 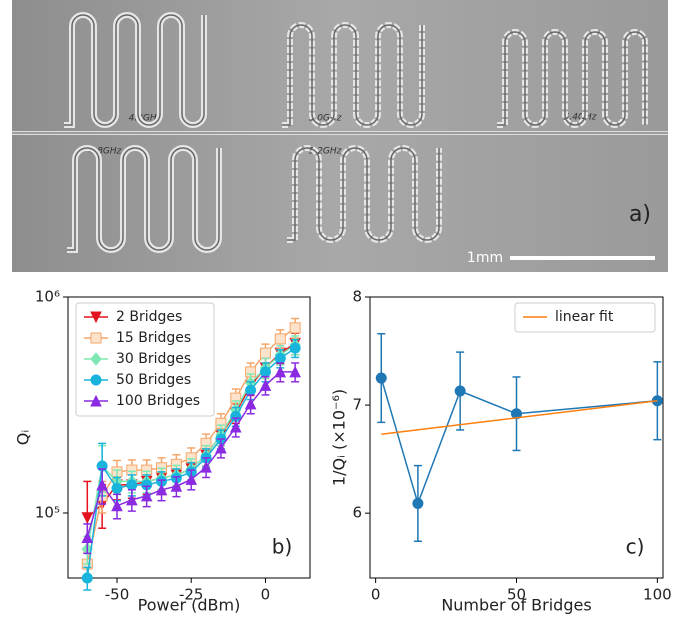 What do you see at coordinates (357, 513) in the screenshot?
I see `y-tick-label: 6` at bounding box center [357, 513].